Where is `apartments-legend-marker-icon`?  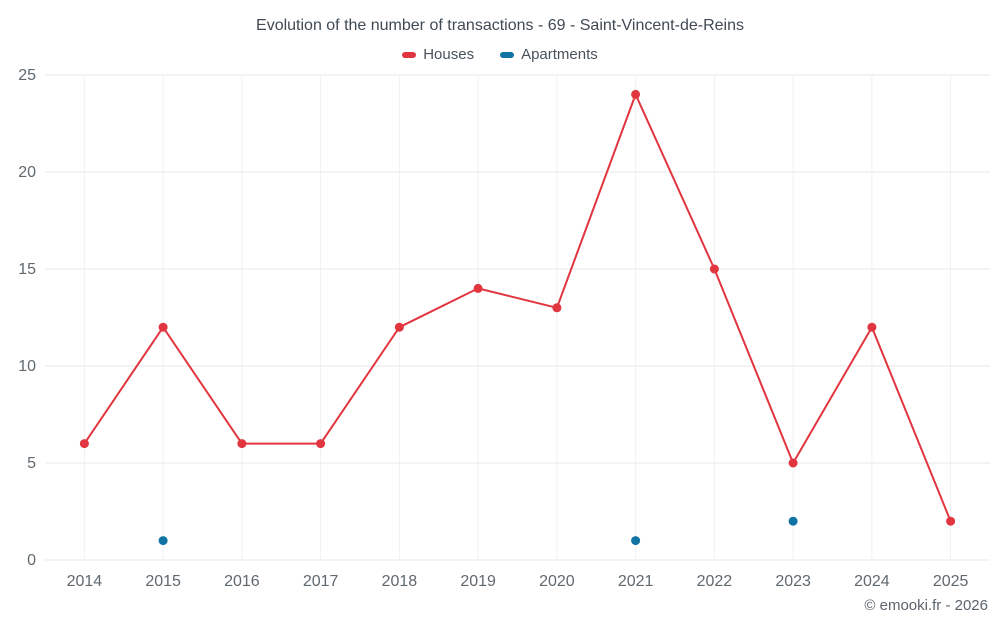 apartments-legend-marker-icon is located at coordinates (507, 54).